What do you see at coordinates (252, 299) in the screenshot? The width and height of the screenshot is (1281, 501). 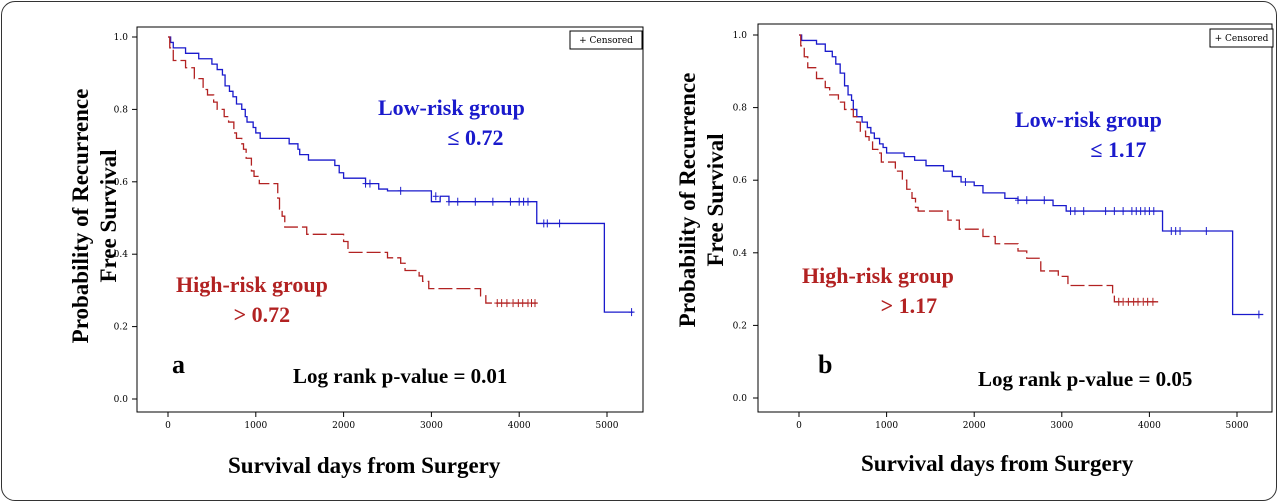 I see `high-risk-group-label: High-risk group > 0.72` at bounding box center [252, 299].